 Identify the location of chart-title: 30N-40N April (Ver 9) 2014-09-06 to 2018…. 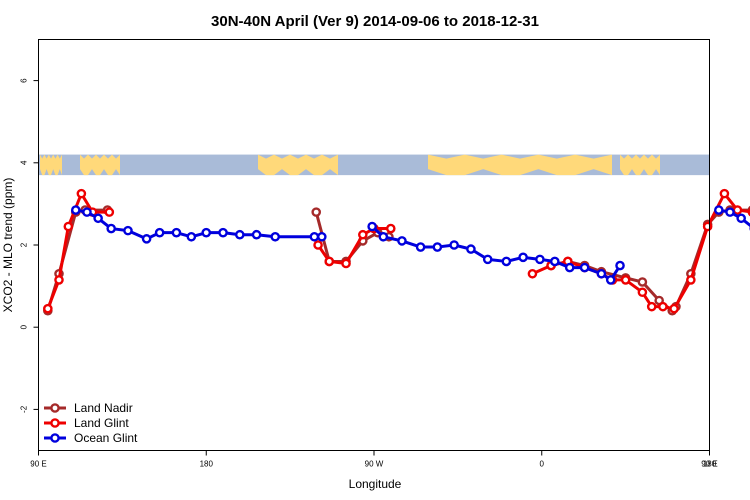
(375, 21).